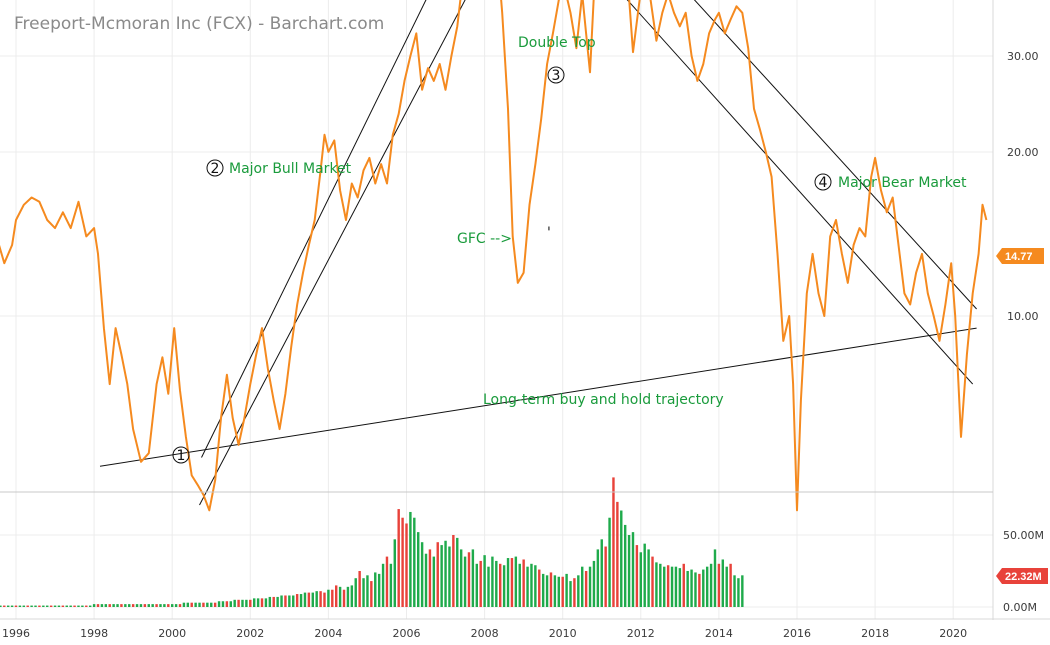 The image size is (1050, 645). What do you see at coordinates (556, 76) in the screenshot?
I see `marker-3-number: 3` at bounding box center [556, 76].